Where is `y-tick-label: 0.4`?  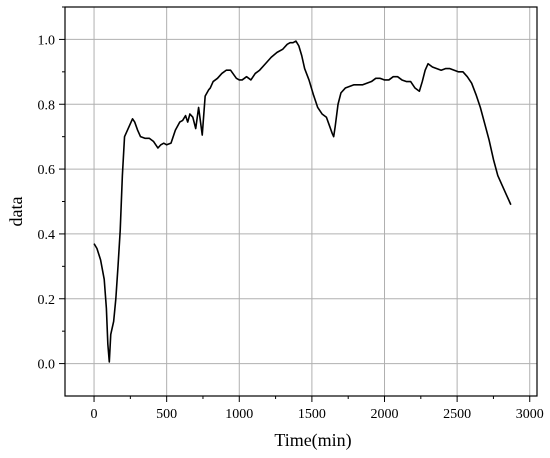
y-tick-label: 0.4 is located at coordinates (47, 235).